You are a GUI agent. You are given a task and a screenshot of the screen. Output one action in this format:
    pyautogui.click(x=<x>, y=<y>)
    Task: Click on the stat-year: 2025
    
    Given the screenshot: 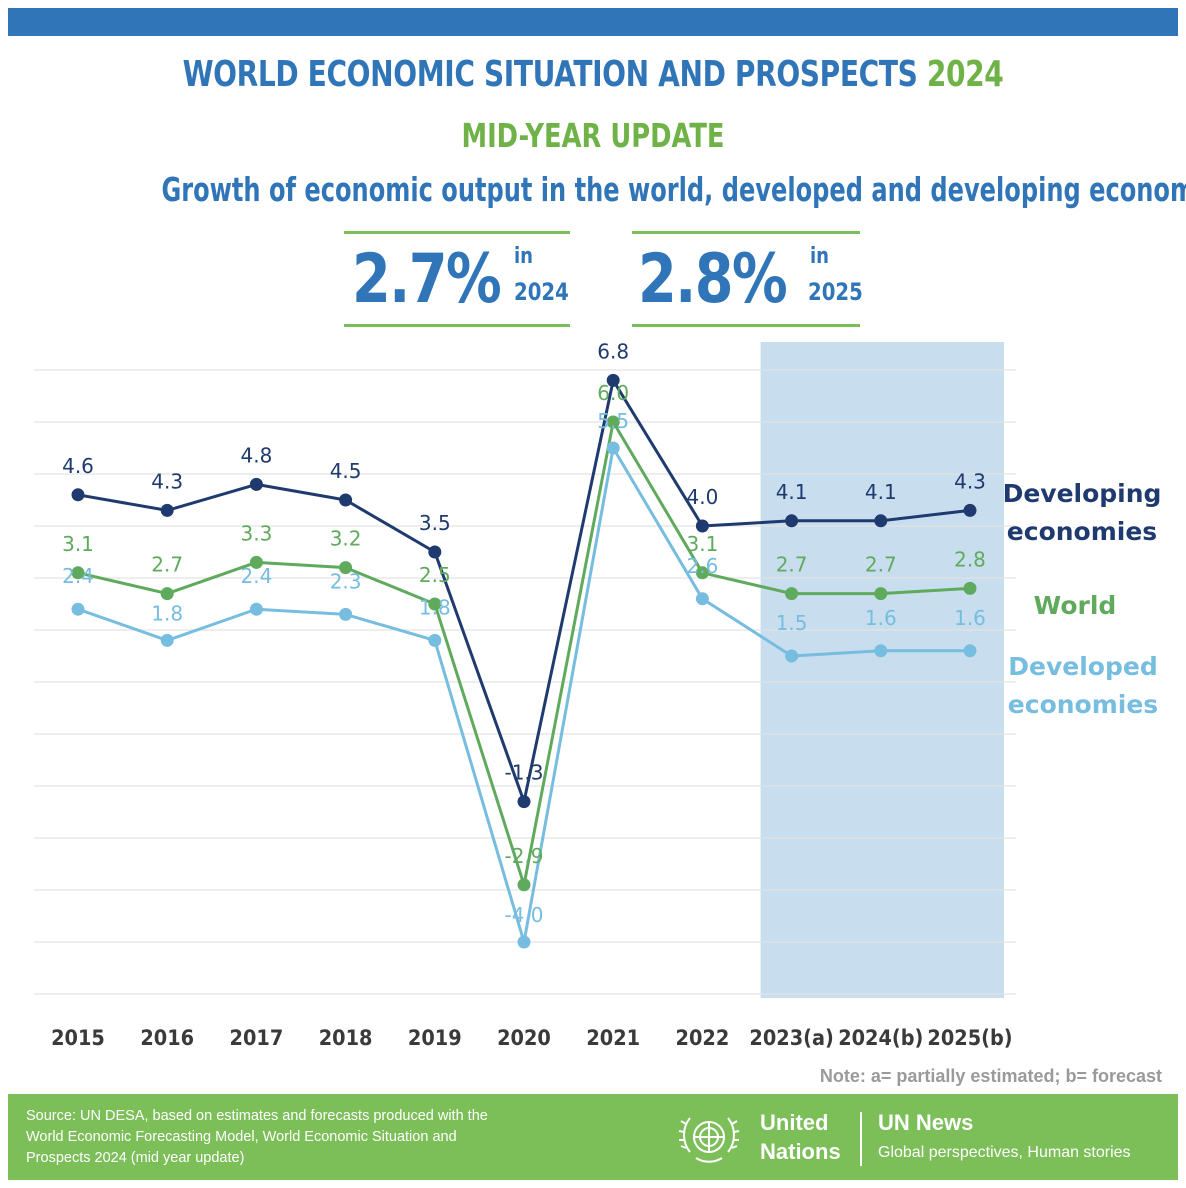 What is the action you would take?
    pyautogui.click(x=835, y=292)
    